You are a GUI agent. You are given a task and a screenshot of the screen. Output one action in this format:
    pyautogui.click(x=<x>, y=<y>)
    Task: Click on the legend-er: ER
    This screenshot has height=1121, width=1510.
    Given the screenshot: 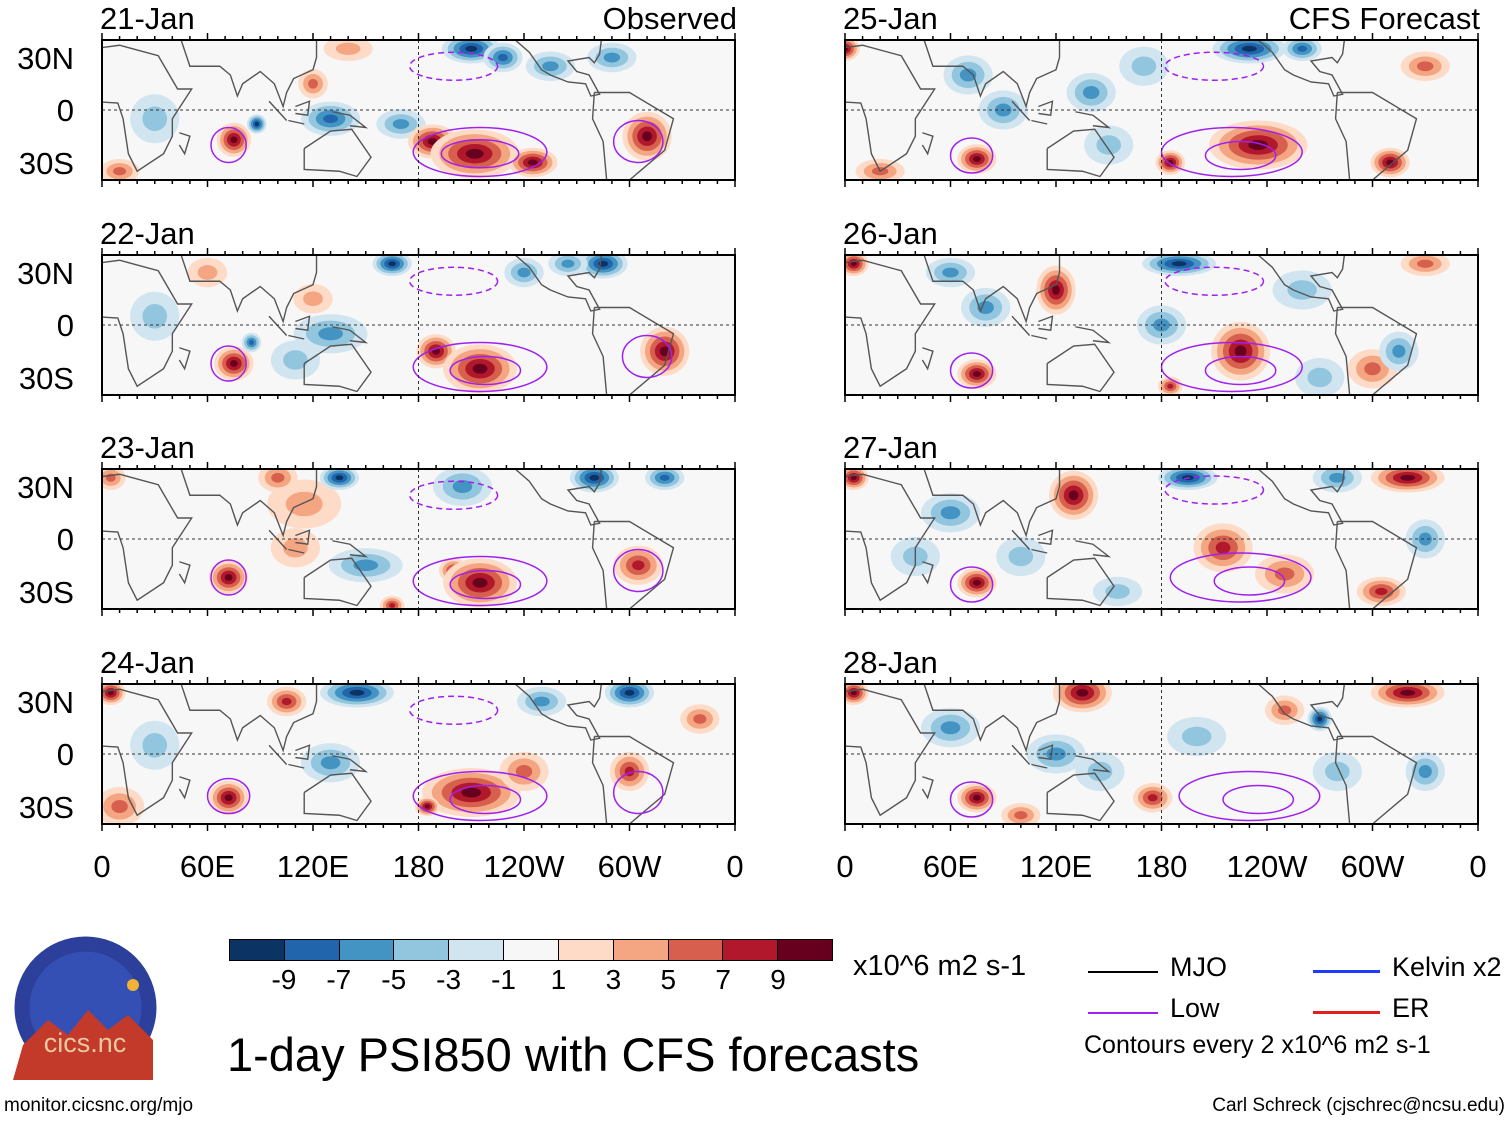 What is the action you would take?
    pyautogui.click(x=1371, y=1008)
    